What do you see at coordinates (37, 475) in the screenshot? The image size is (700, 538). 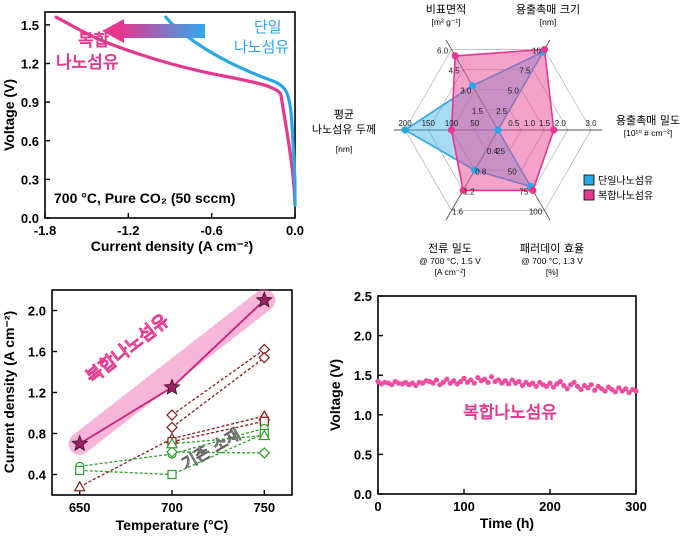 I see `temp-y-tick-label: 0.4` at bounding box center [37, 475].